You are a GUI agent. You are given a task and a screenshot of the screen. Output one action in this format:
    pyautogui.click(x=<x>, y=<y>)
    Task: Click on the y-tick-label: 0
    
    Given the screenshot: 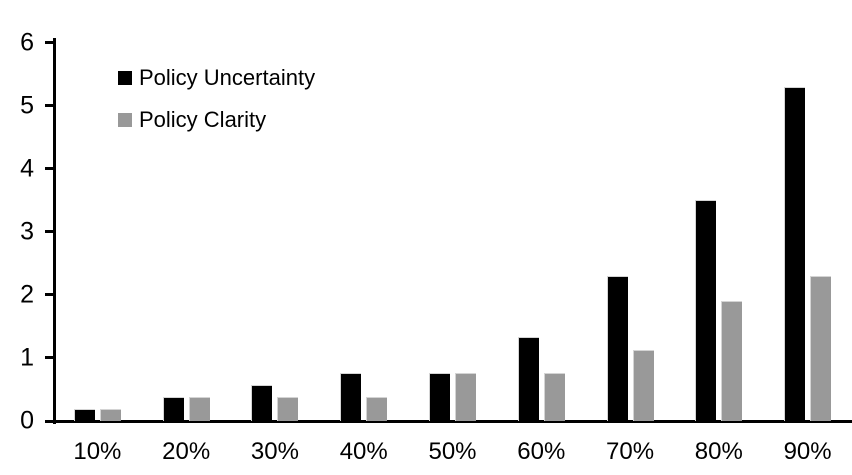 What is the action you would take?
    pyautogui.click(x=27, y=420)
    